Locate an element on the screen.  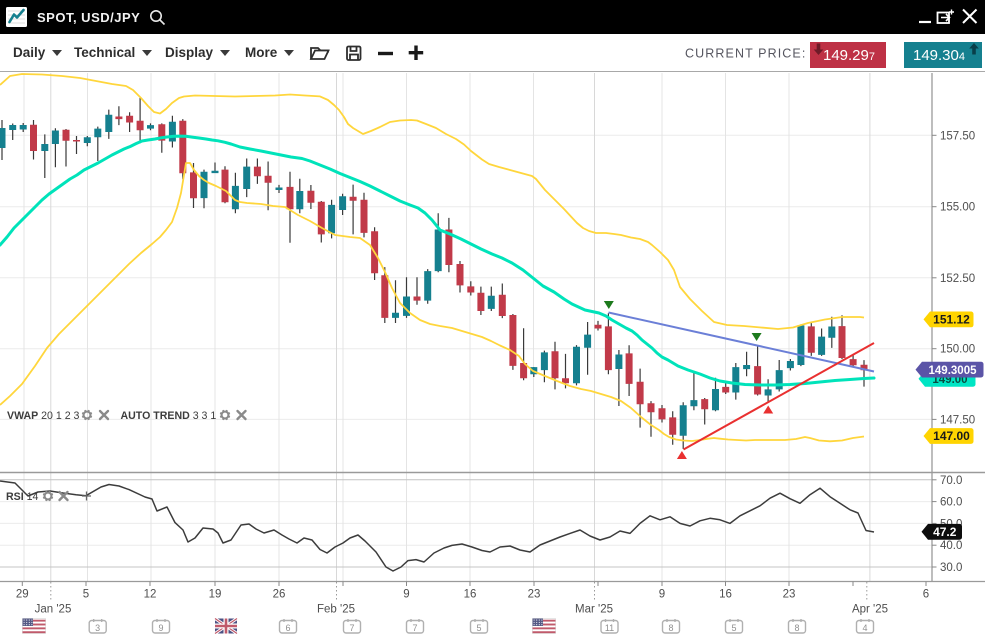
svg-text: 11 is located at coordinates (609, 628).